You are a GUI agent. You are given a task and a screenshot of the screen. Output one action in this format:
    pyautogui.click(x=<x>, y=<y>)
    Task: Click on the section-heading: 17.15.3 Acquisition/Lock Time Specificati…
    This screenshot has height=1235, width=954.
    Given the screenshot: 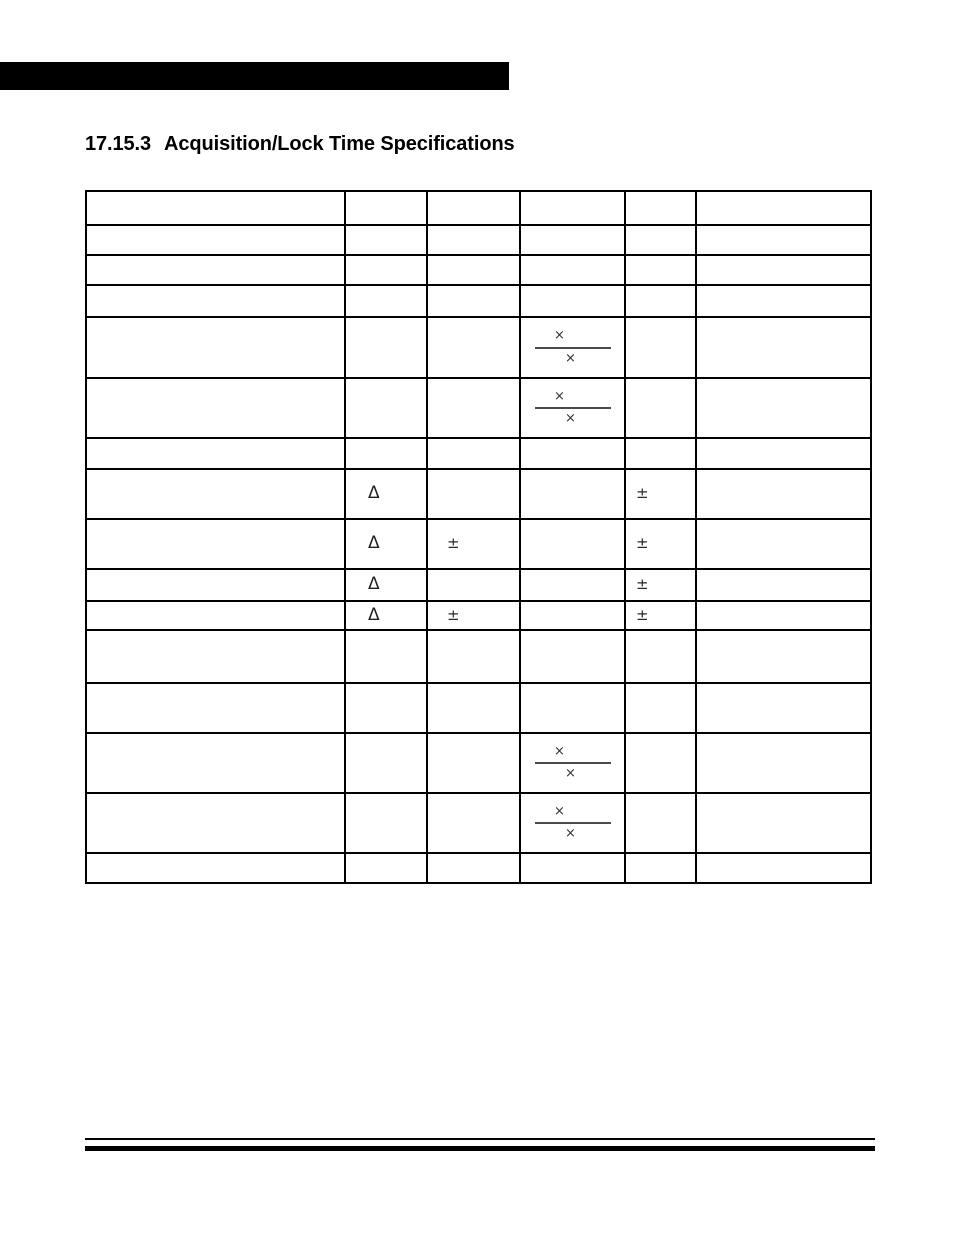 What is the action you would take?
    pyautogui.click(x=300, y=144)
    